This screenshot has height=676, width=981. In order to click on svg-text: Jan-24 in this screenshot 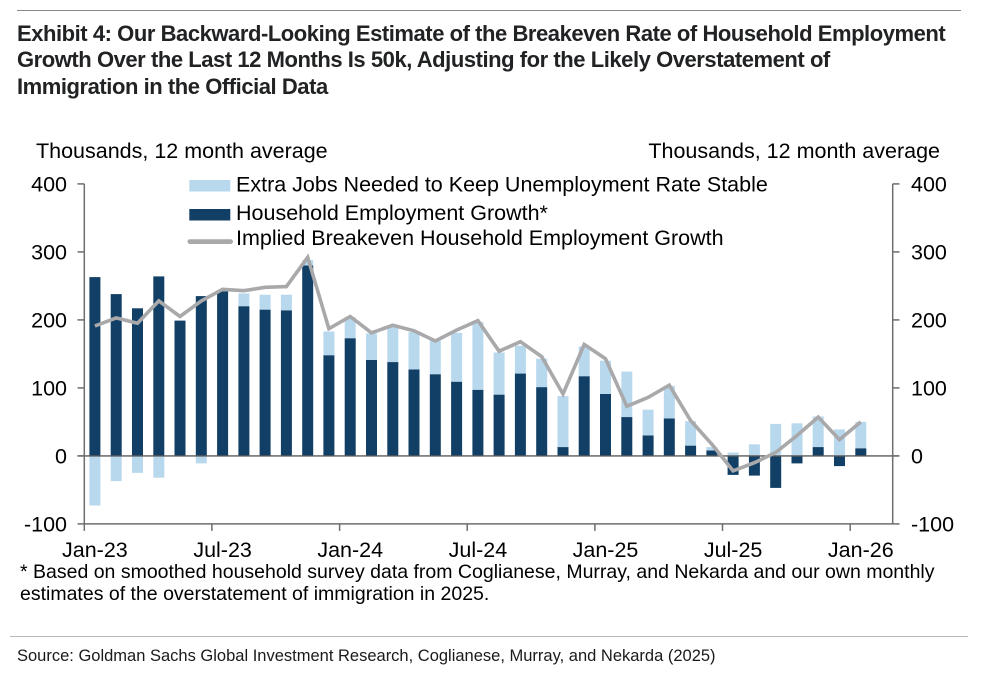, I will do `click(350, 550)`.